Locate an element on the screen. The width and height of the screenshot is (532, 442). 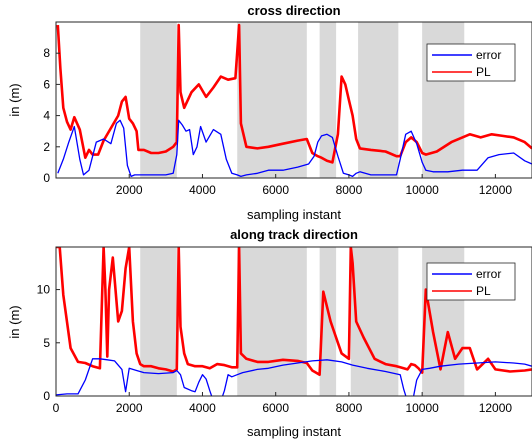
x-axis-ticks: 0 2000 4000 6000 8000 10000 12000 is located at coordinates (283, 403).